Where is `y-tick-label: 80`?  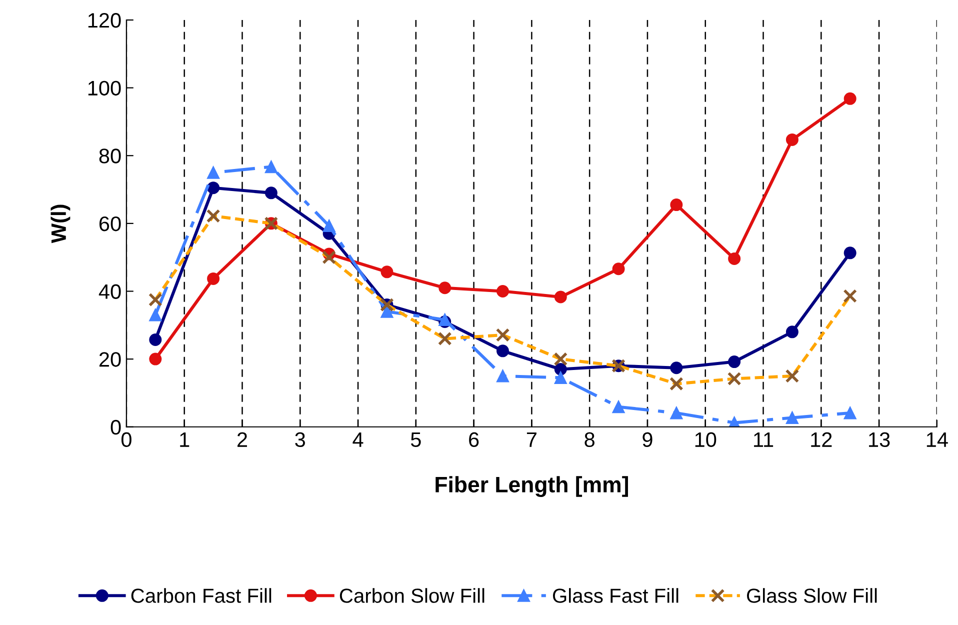 y-tick-label: 80 is located at coordinates (110, 156).